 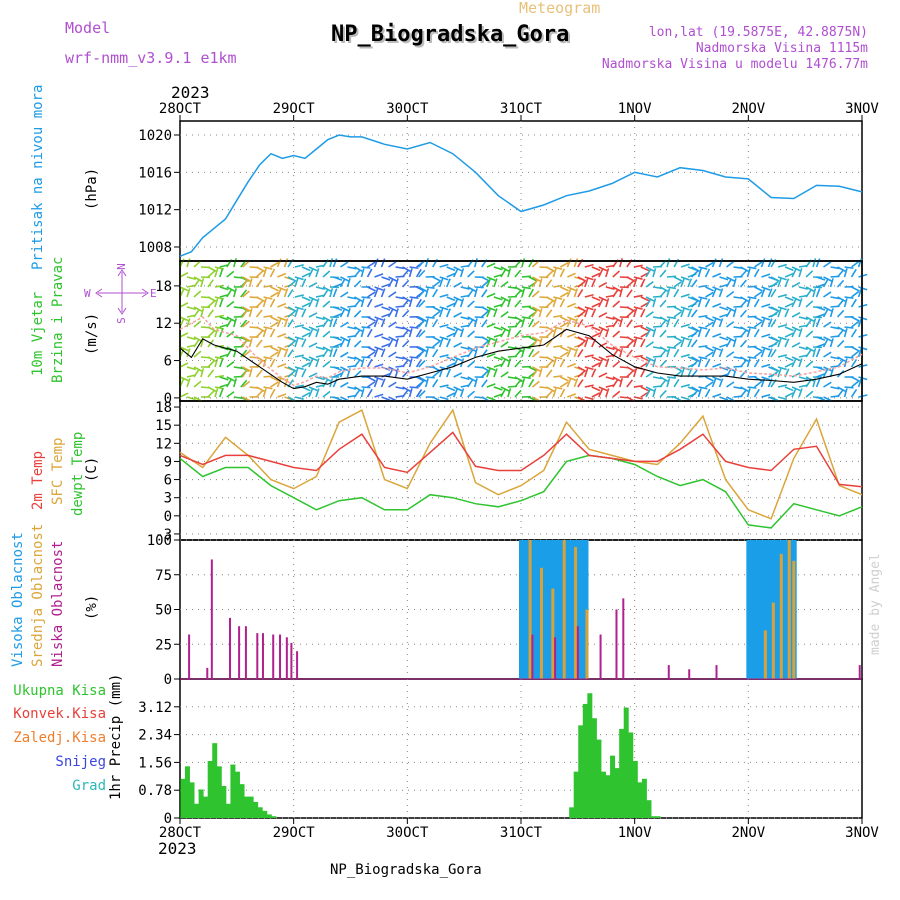 What do you see at coordinates (168, 462) in the screenshot?
I see `temperature-ytick-label: 9` at bounding box center [168, 462].